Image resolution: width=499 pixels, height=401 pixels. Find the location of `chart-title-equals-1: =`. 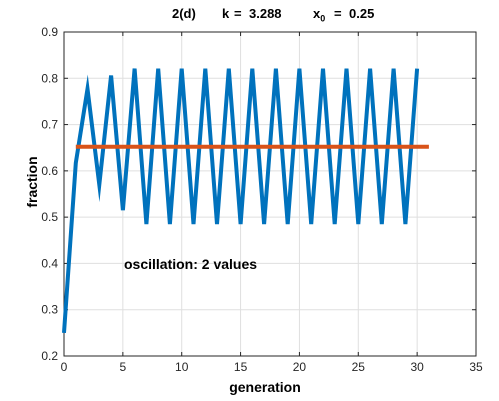

chart-title-equals-1: = is located at coordinates (238, 13).